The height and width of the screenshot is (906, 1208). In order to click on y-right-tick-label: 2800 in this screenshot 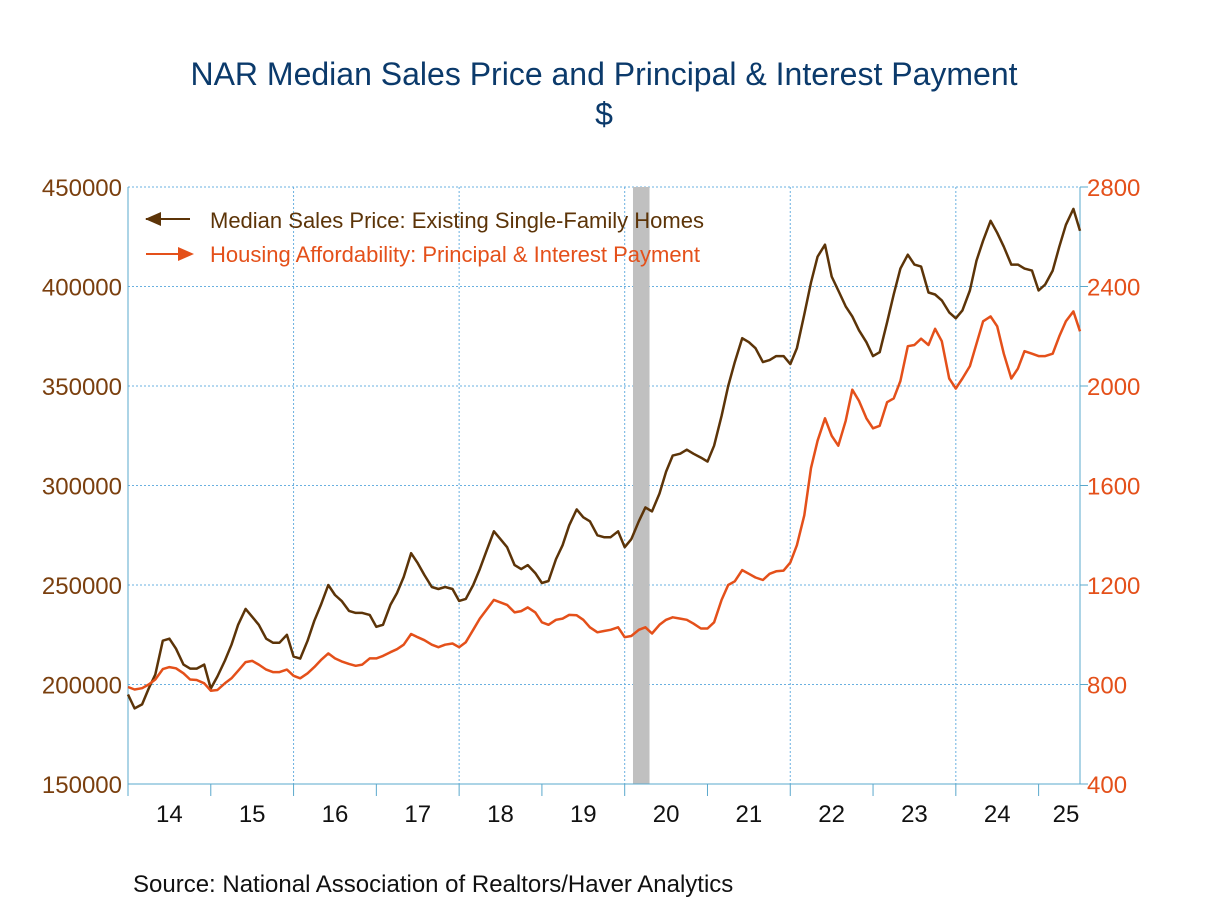, I will do `click(1113, 188)`.